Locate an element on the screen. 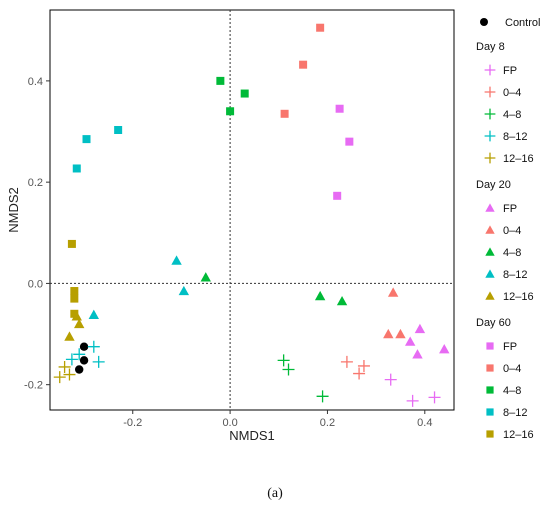 The width and height of the screenshot is (550, 510). x-tick-label: 0.0 is located at coordinates (229, 423).